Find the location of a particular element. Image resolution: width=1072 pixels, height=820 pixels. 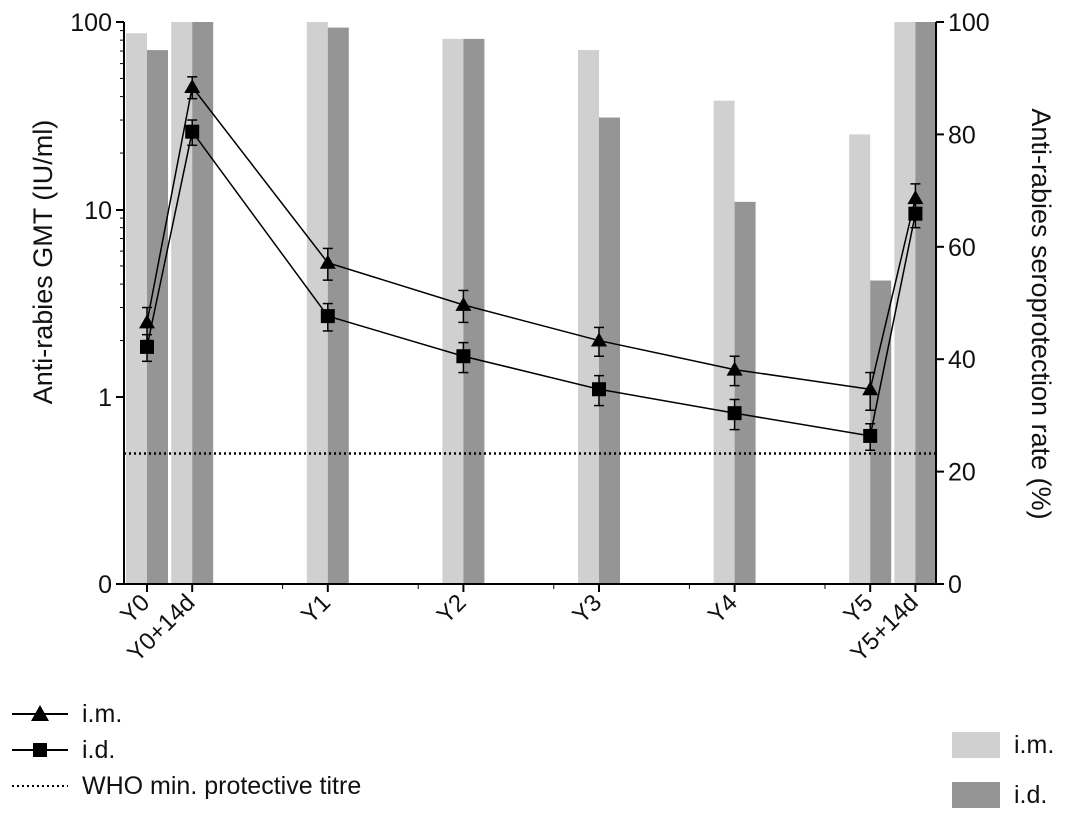

triangle-marker-icon is located at coordinates (40, 713).